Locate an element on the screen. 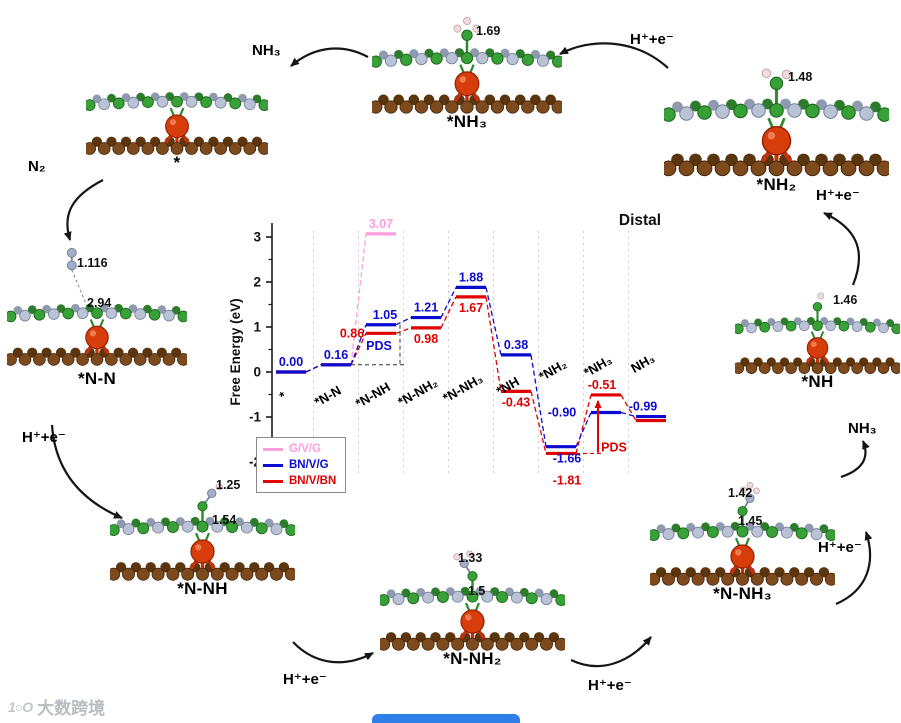  svg-text: *N-NH₂ is located at coordinates (417, 392).